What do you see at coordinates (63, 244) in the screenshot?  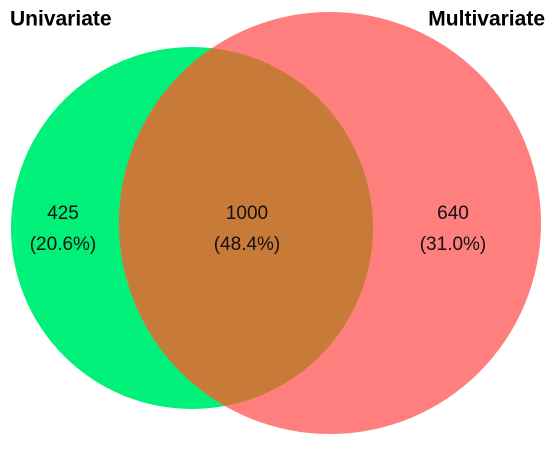 I see `region-percent: (20.6%)` at bounding box center [63, 244].